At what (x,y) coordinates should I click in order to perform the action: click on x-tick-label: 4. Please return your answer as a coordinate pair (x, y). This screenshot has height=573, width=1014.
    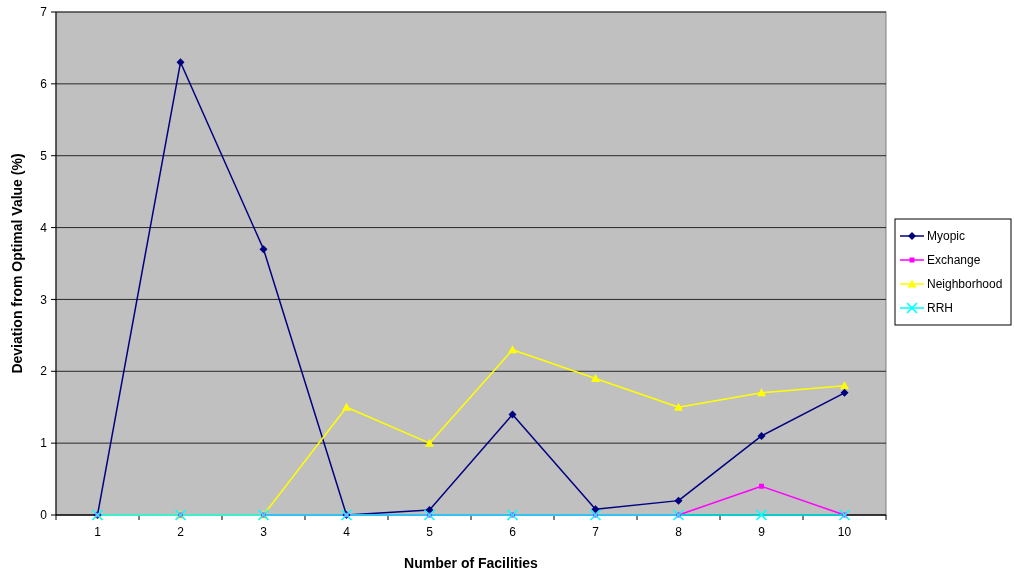
    Looking at the image, I should click on (347, 532).